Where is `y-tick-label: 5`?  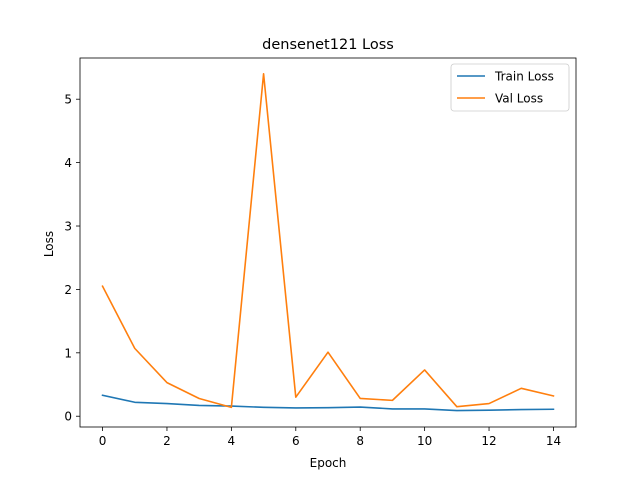 y-tick-label: 5 is located at coordinates (68, 100).